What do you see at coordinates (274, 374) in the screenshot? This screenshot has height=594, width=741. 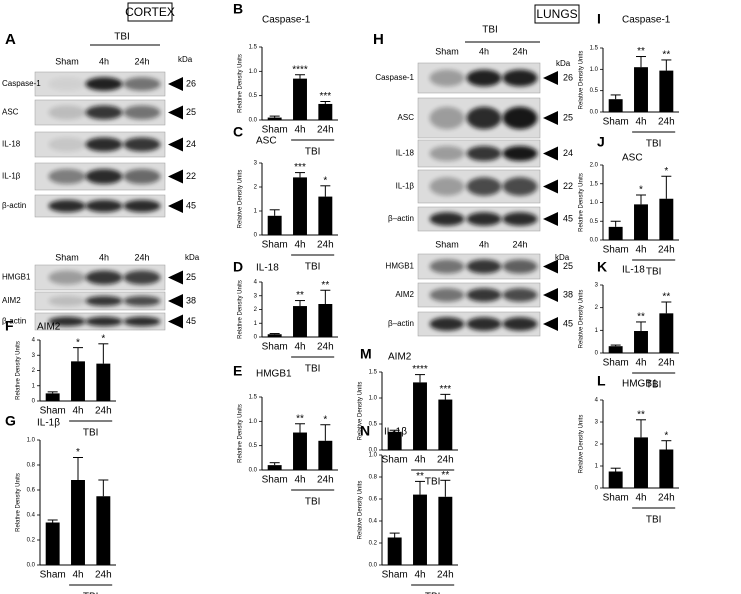 I see `chart-title: HMGB1` at bounding box center [274, 374].